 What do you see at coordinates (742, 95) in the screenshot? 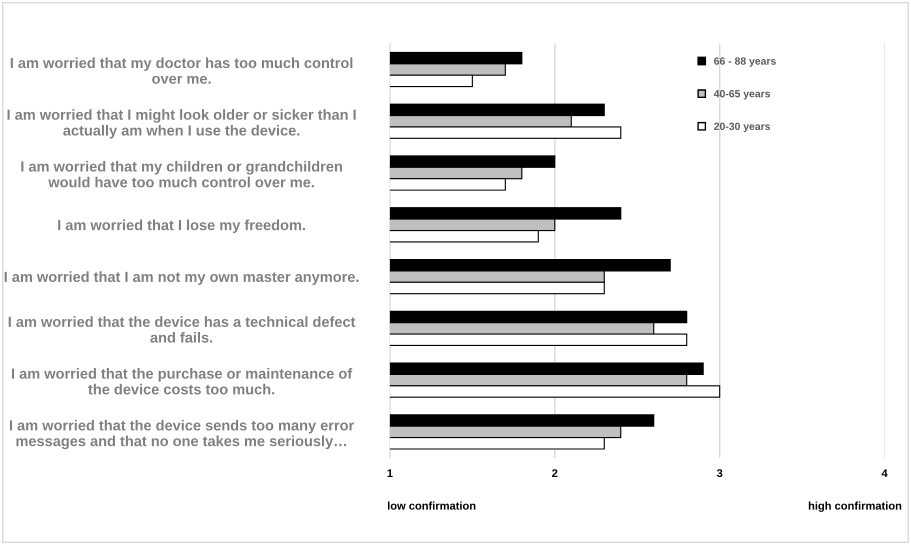
I see `legend-label: 40-65 years` at bounding box center [742, 95].